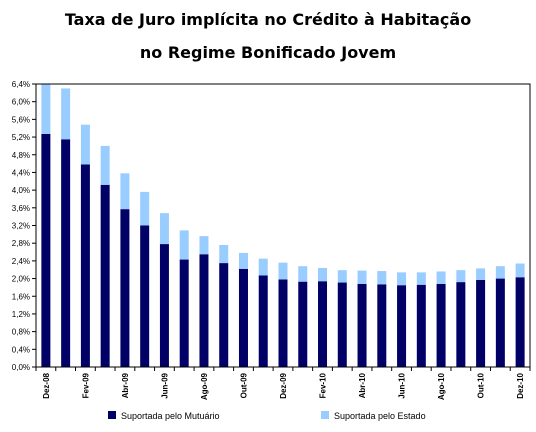 Image resolution: width=536 pixels, height=432 pixels. What do you see at coordinates (380, 416) in the screenshot?
I see `legend-label-estado: Suportada pelo Estado` at bounding box center [380, 416].